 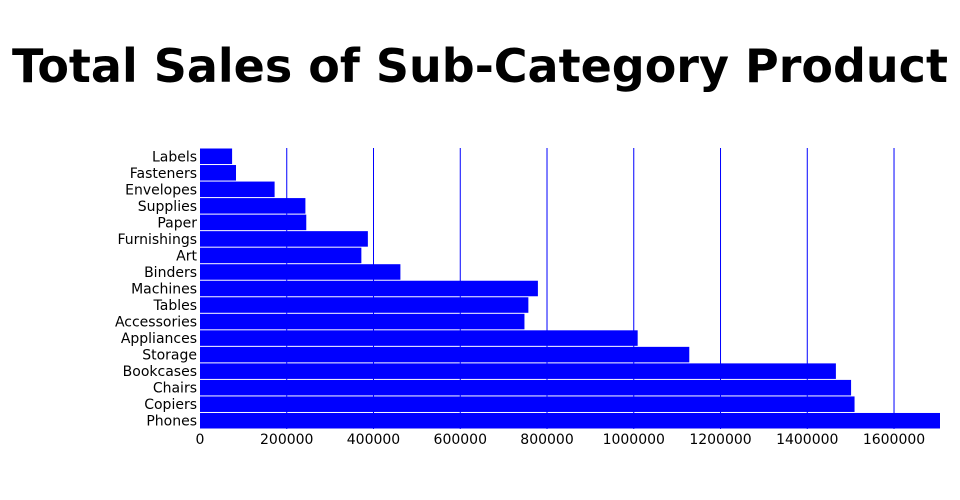 I want to click on y-tick-label-labels: Labels, so click(x=174, y=157).